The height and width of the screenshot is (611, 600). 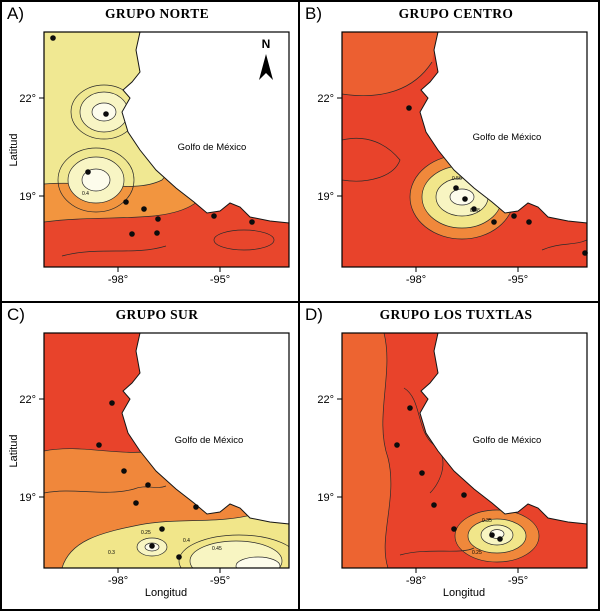 I want to click on panel-letter: B), so click(x=313, y=13).